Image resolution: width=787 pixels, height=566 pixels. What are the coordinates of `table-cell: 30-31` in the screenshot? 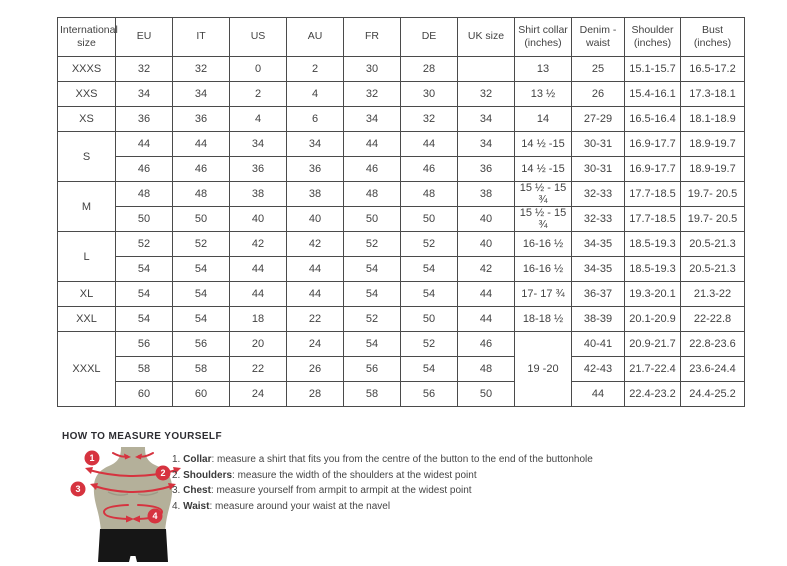 It's located at (598, 169).